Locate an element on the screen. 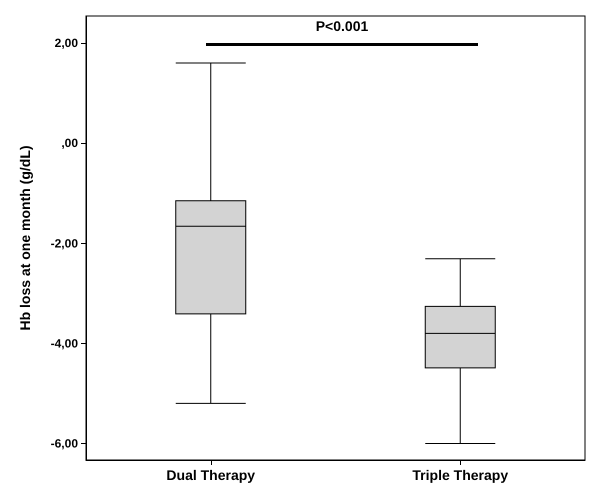 Image resolution: width=613 pixels, height=503 pixels. y-axis-title: Hb loss at one month (g/dL) is located at coordinates (25, 238).